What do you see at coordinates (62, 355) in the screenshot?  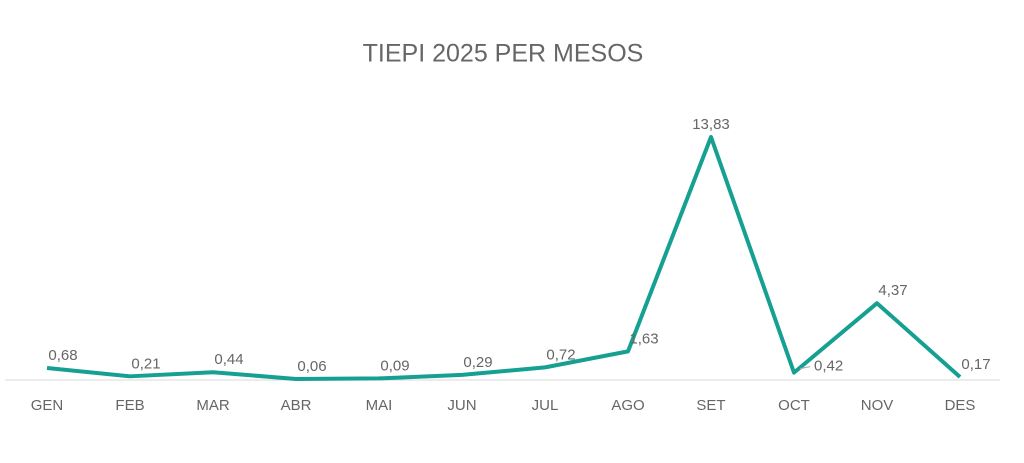 I see `data-label: 0,68` at bounding box center [62, 355].